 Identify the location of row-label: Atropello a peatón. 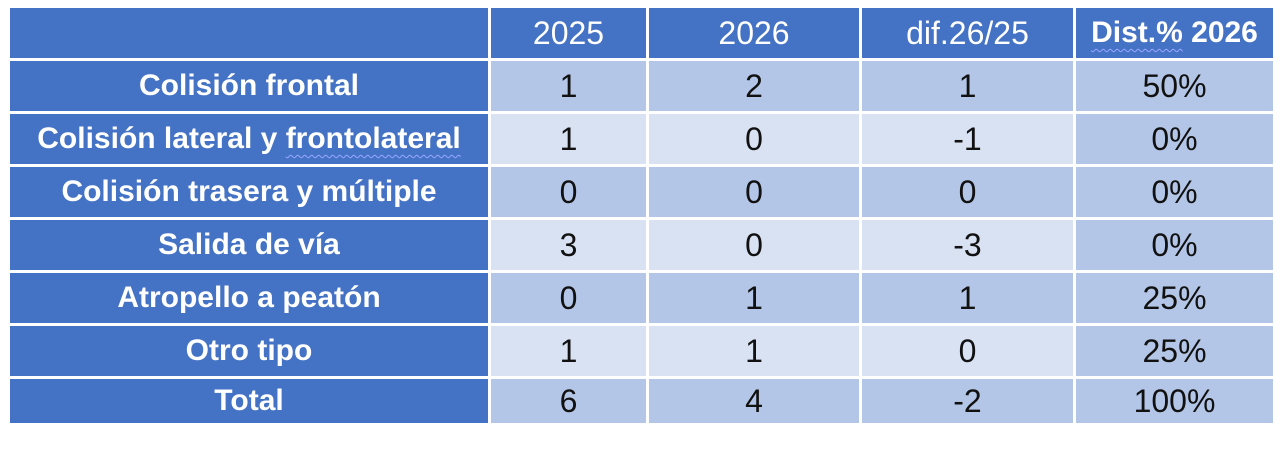
(249, 298).